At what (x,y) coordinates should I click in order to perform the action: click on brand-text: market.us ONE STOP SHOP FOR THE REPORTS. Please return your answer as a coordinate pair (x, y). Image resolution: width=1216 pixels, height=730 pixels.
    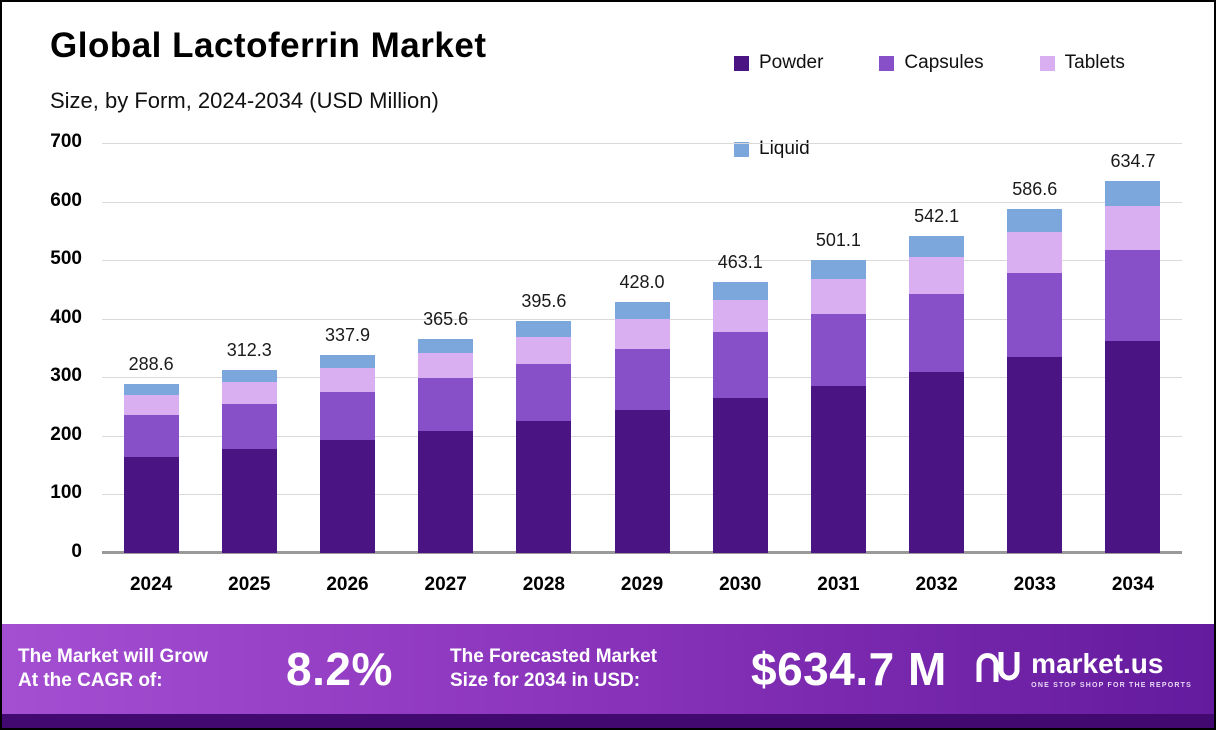
    Looking at the image, I should click on (1111, 668).